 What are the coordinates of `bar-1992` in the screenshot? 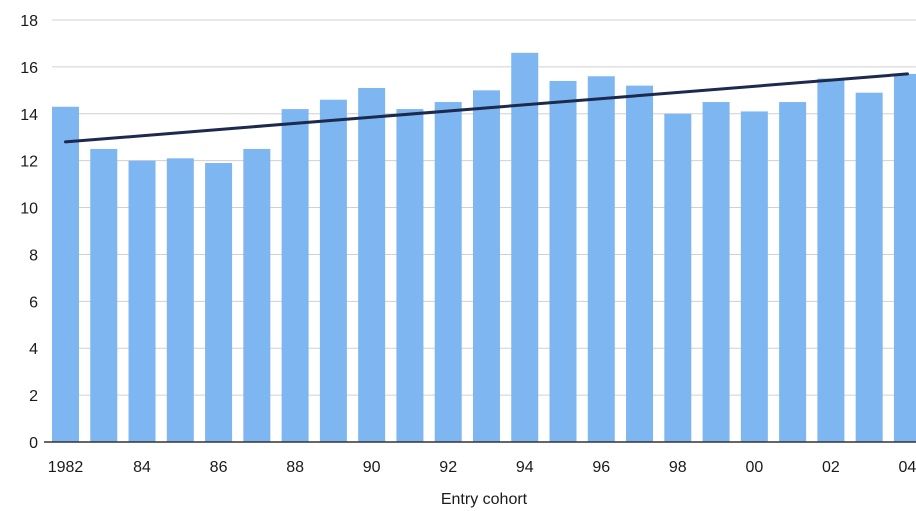 It's located at (448, 272).